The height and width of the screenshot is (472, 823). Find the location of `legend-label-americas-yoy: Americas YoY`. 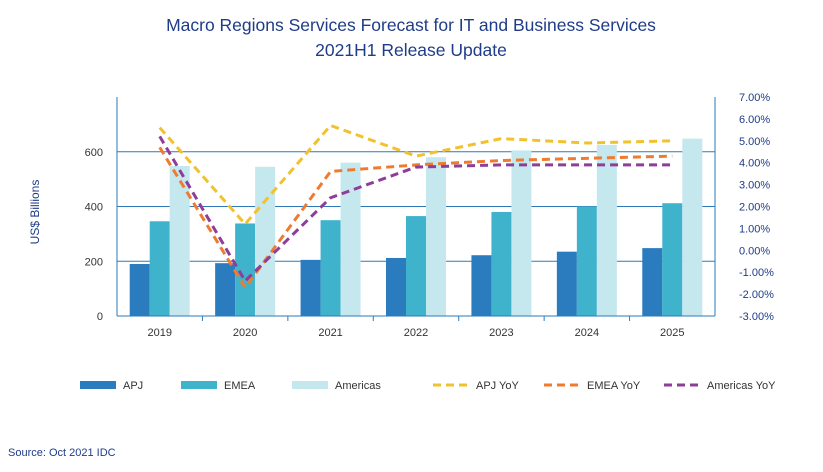

legend-label-americas-yoy: Americas YoY is located at coordinates (741, 386).